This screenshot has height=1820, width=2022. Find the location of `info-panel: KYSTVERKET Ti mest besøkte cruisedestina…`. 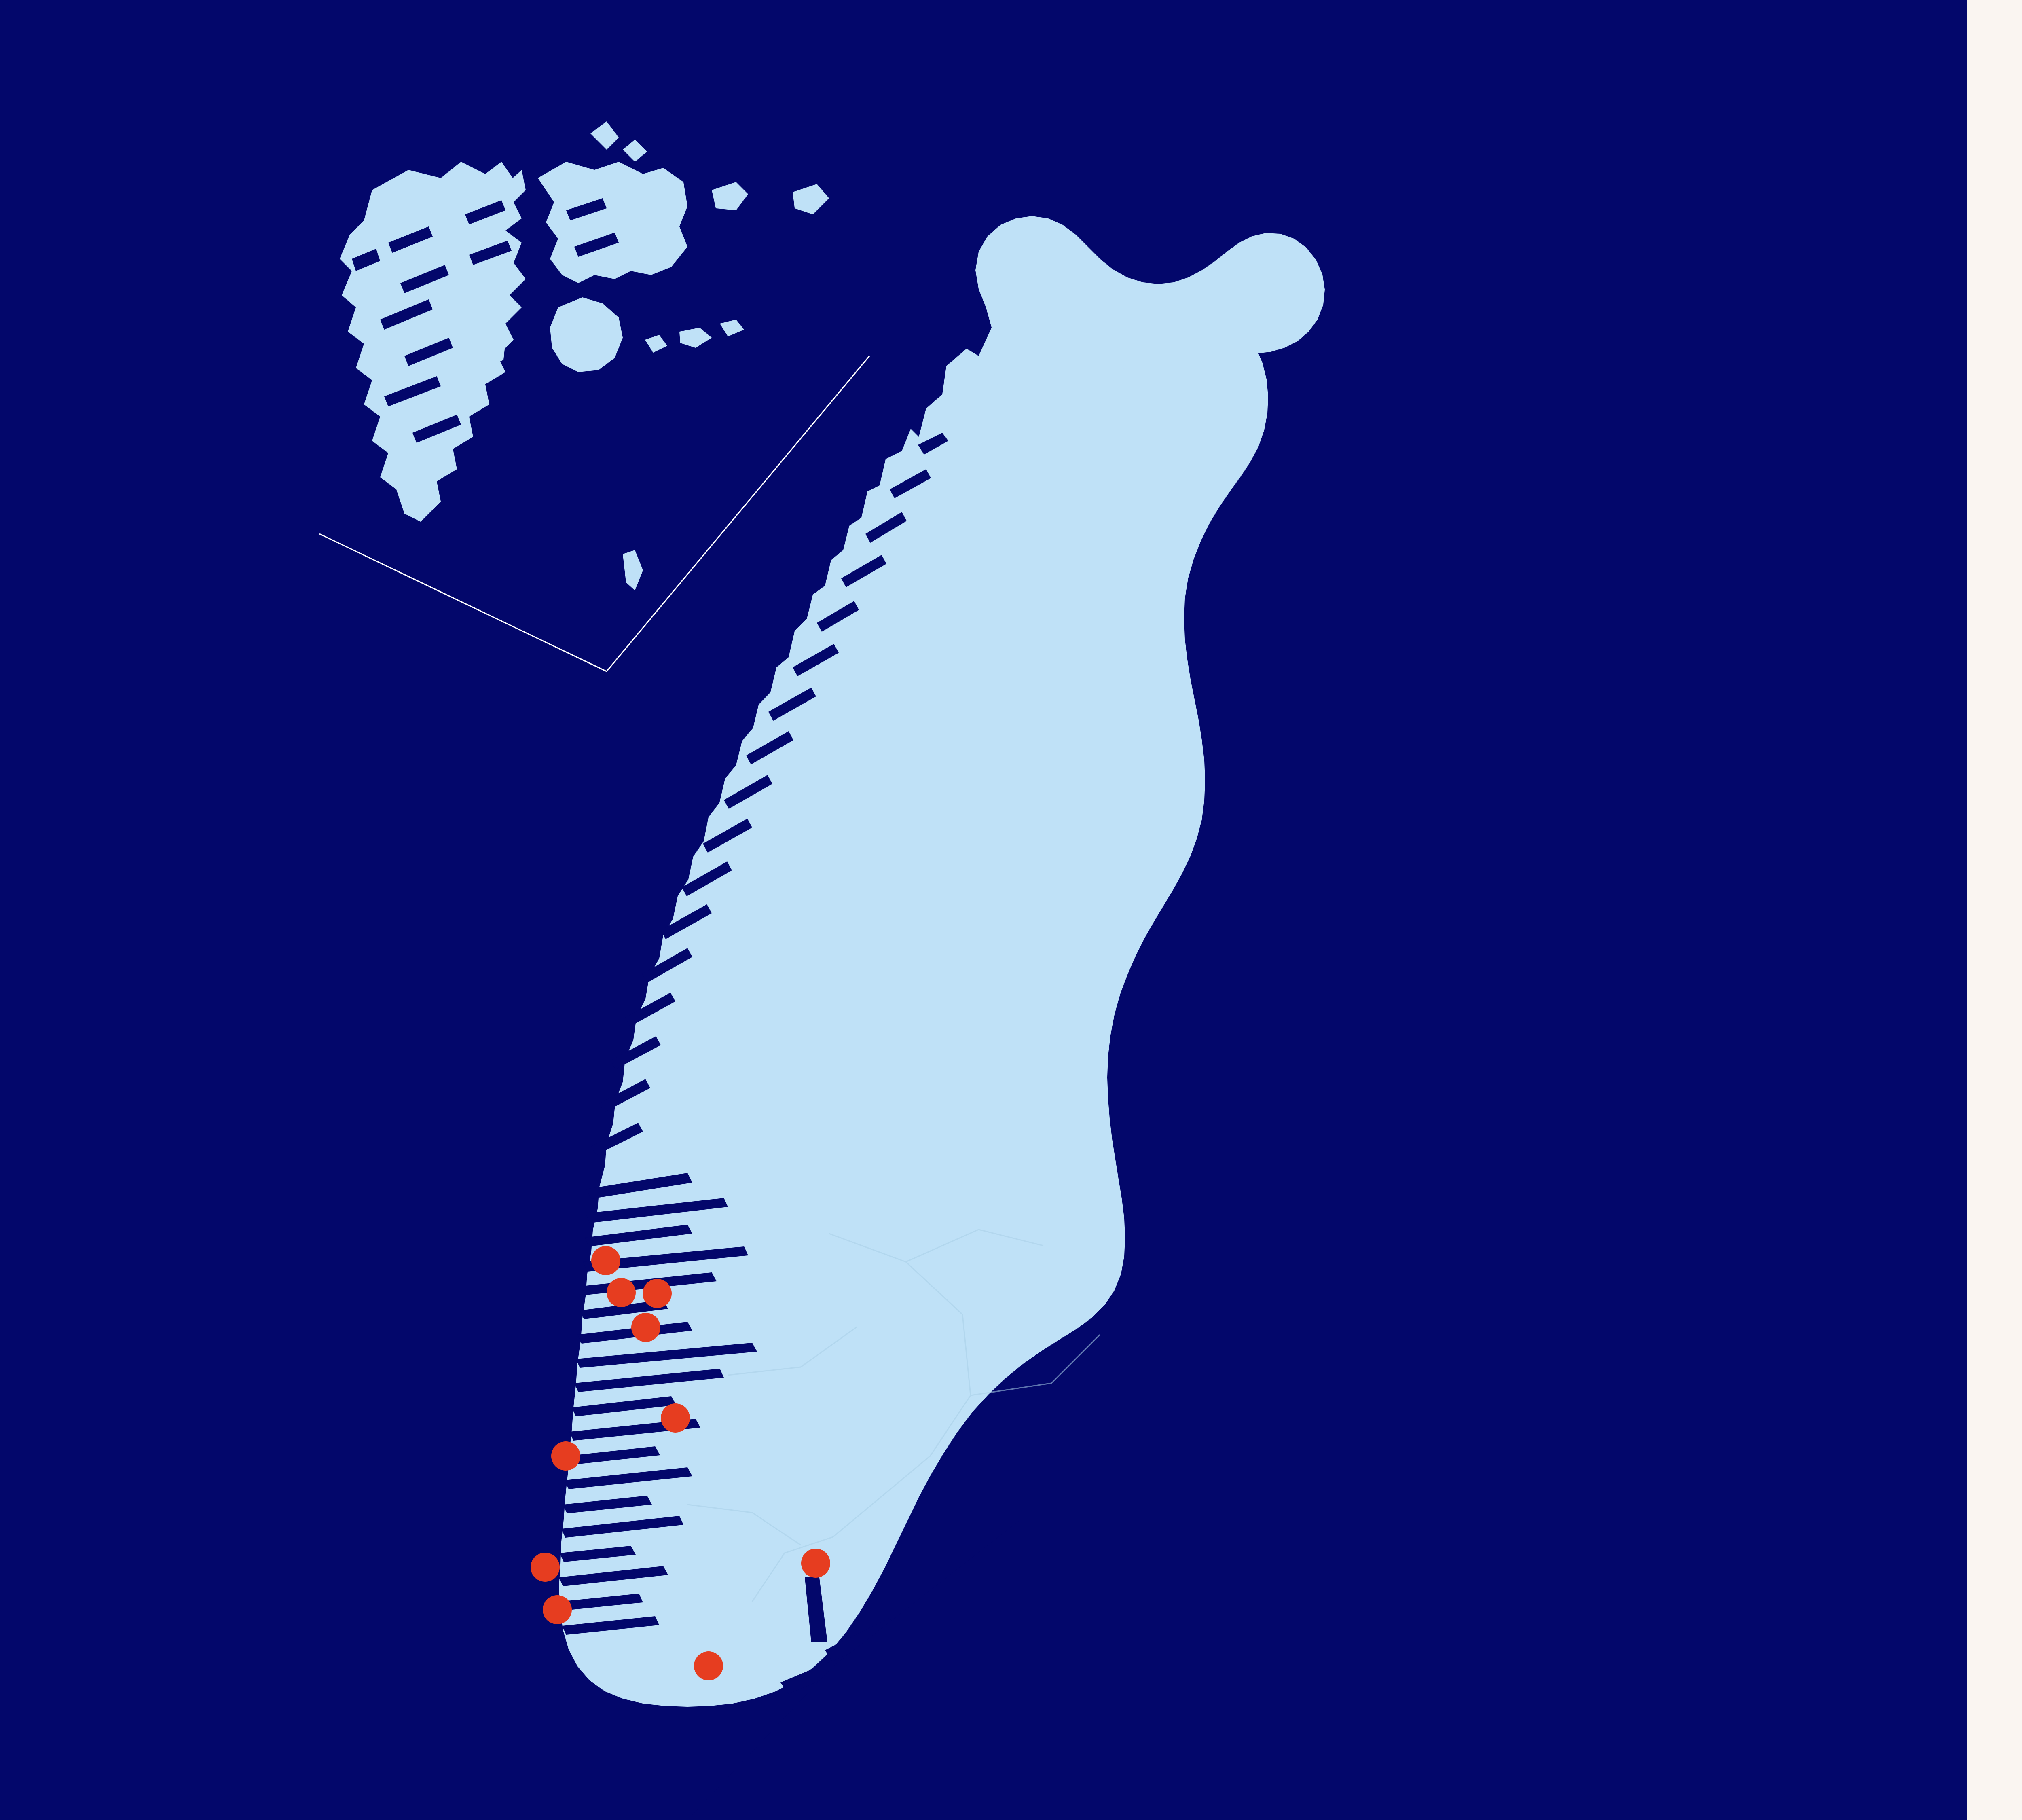

info-panel: KYSTVERKET Ti mest besøkte cruisedestina… is located at coordinates (1994, 910).